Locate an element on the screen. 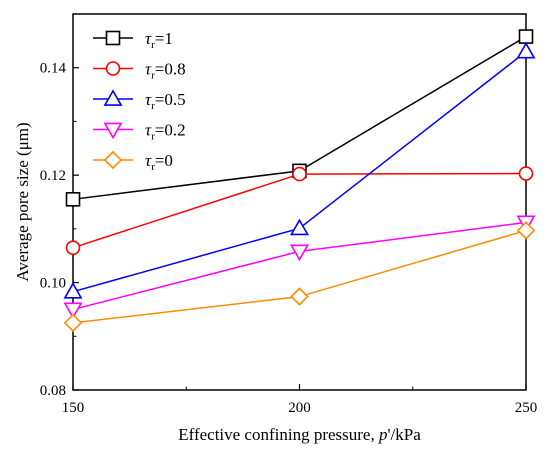 The height and width of the screenshot is (456, 550). series-line is located at coordinates (299, 210).